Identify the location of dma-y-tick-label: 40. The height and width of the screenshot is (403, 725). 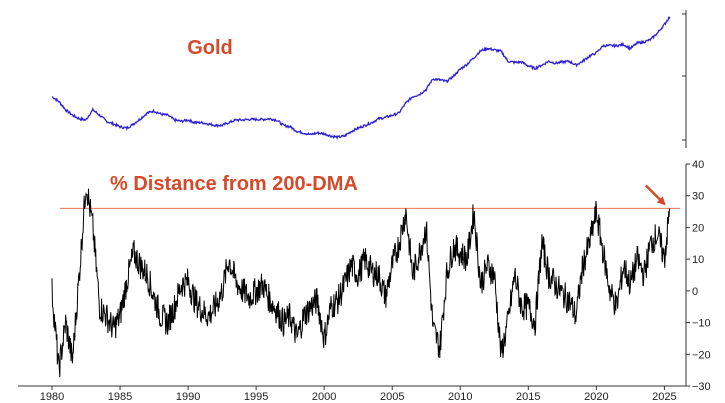
(698, 165).